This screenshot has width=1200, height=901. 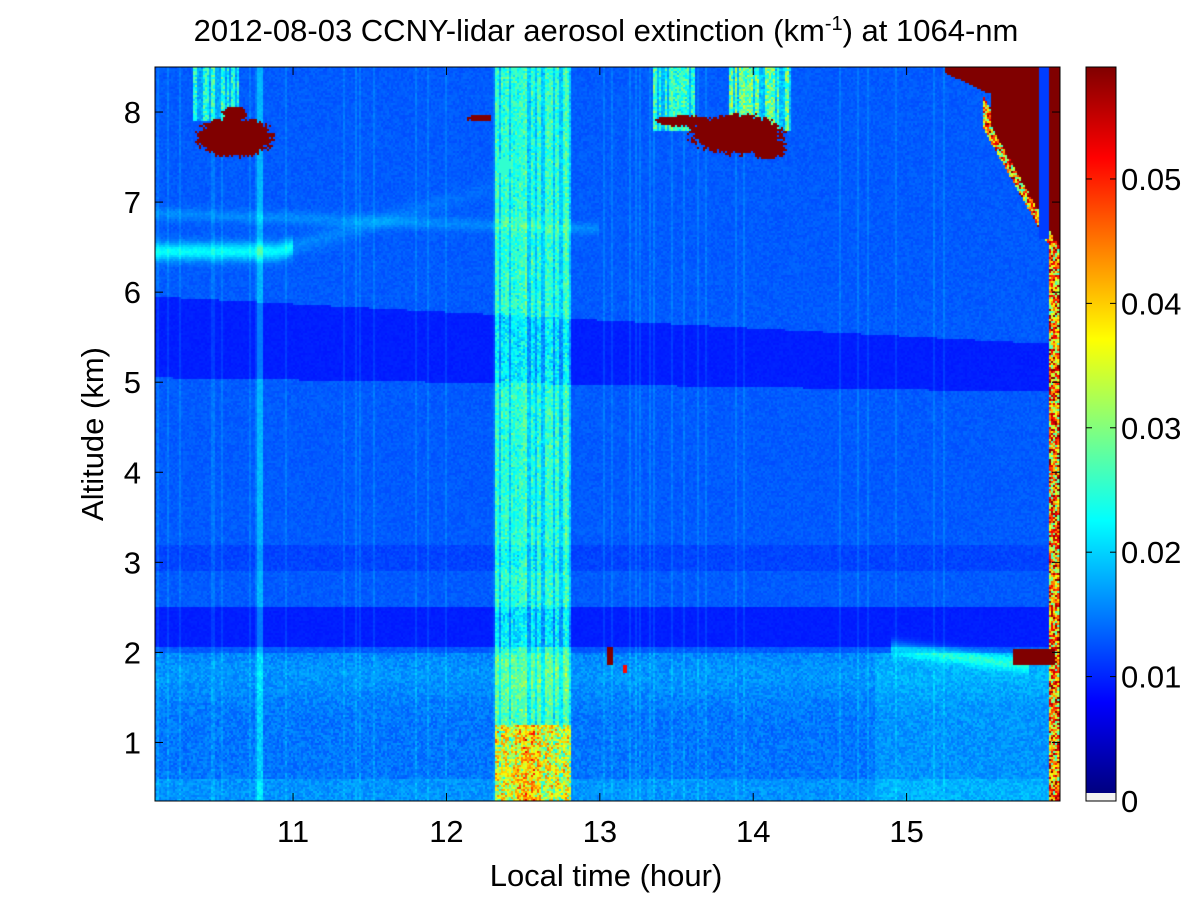 What do you see at coordinates (132, 472) in the screenshot?
I see `y-tick-label: 4` at bounding box center [132, 472].